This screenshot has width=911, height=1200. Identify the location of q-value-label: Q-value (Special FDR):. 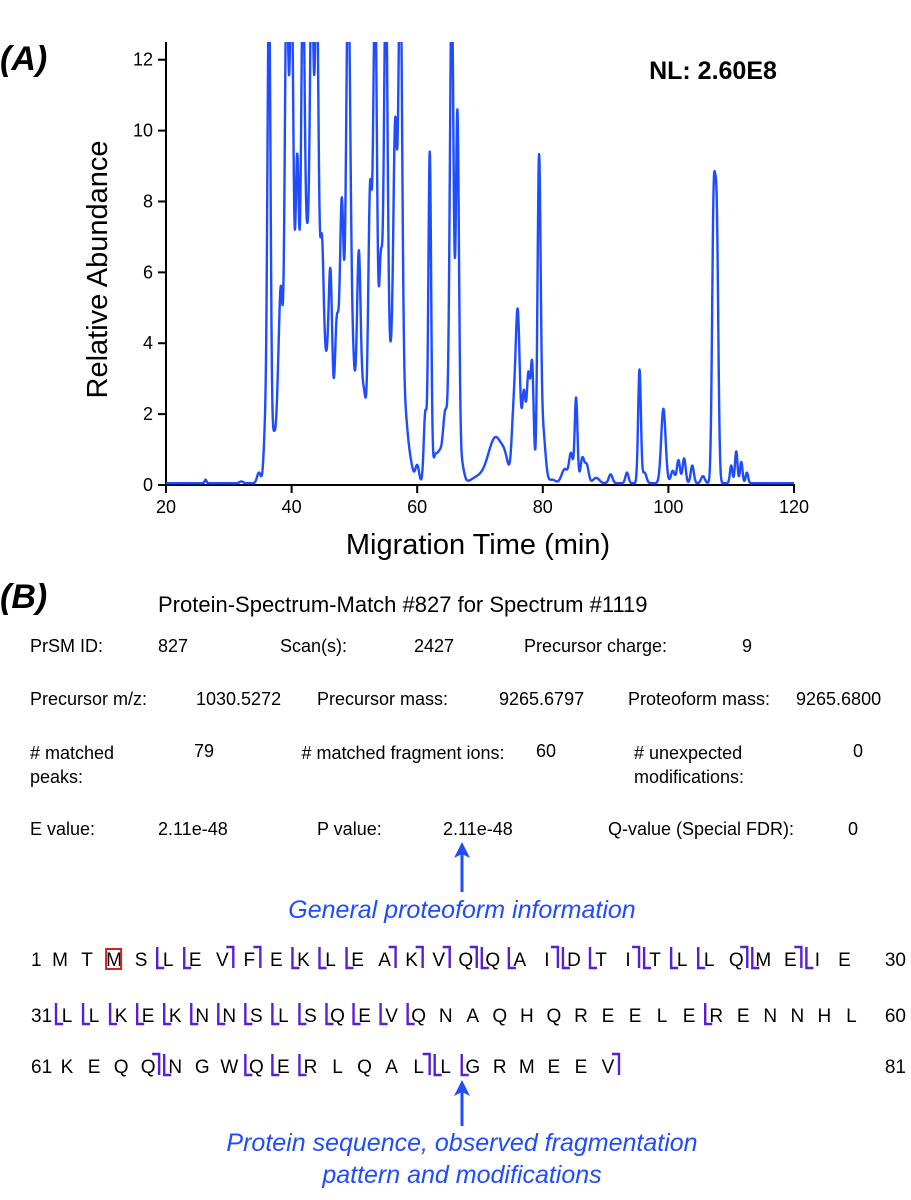
(701, 829).